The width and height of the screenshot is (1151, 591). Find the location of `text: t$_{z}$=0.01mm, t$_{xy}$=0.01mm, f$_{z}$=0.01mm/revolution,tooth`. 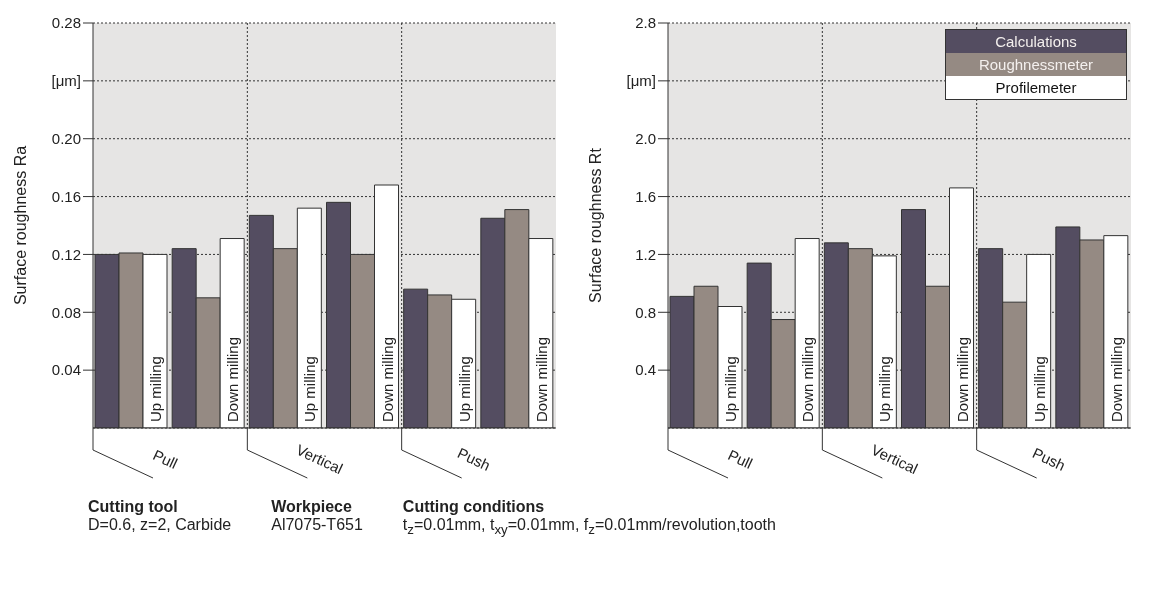

text: t$_{z}$=0.01mm, t$_{xy}$=0.01mm, f$_{z}$=0.01mm/revolution,tooth is located at coordinates (589, 527).